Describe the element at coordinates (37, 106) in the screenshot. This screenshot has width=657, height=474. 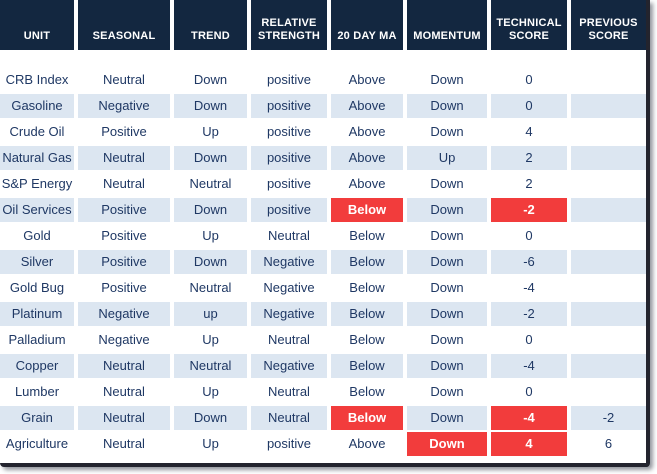
I see `cell-unit: Gasoline` at that location.